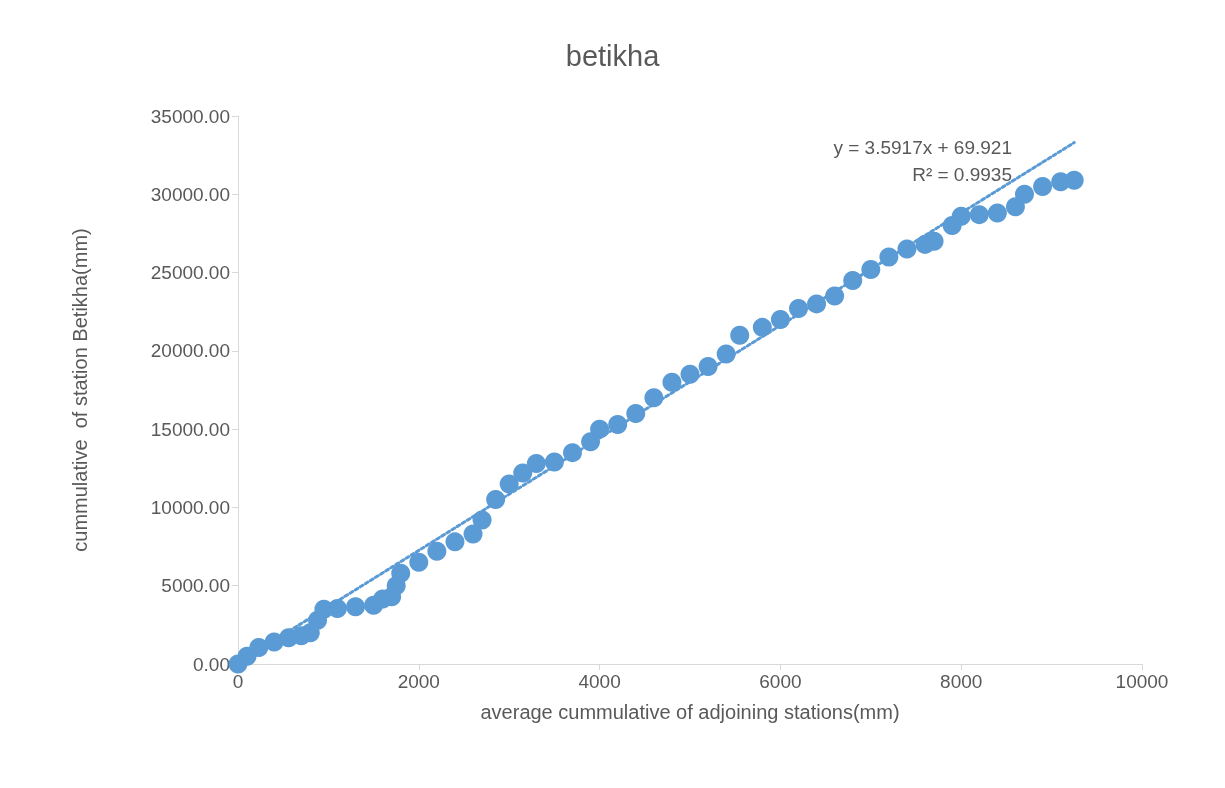 This screenshot has height=788, width=1225. I want to click on y-tick-label: 5000.00, so click(195, 586).